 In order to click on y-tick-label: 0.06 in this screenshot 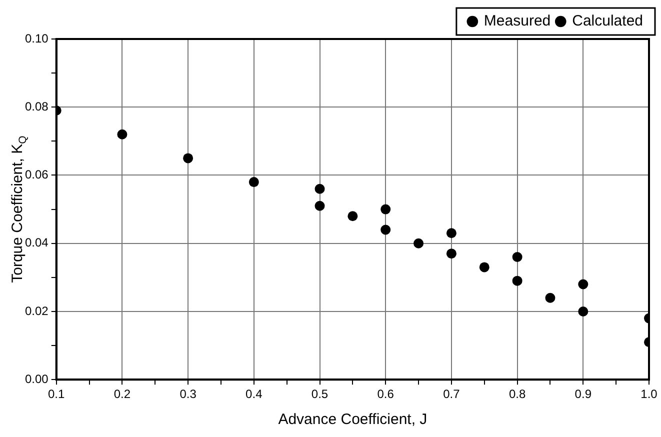, I will do `click(36, 175)`.